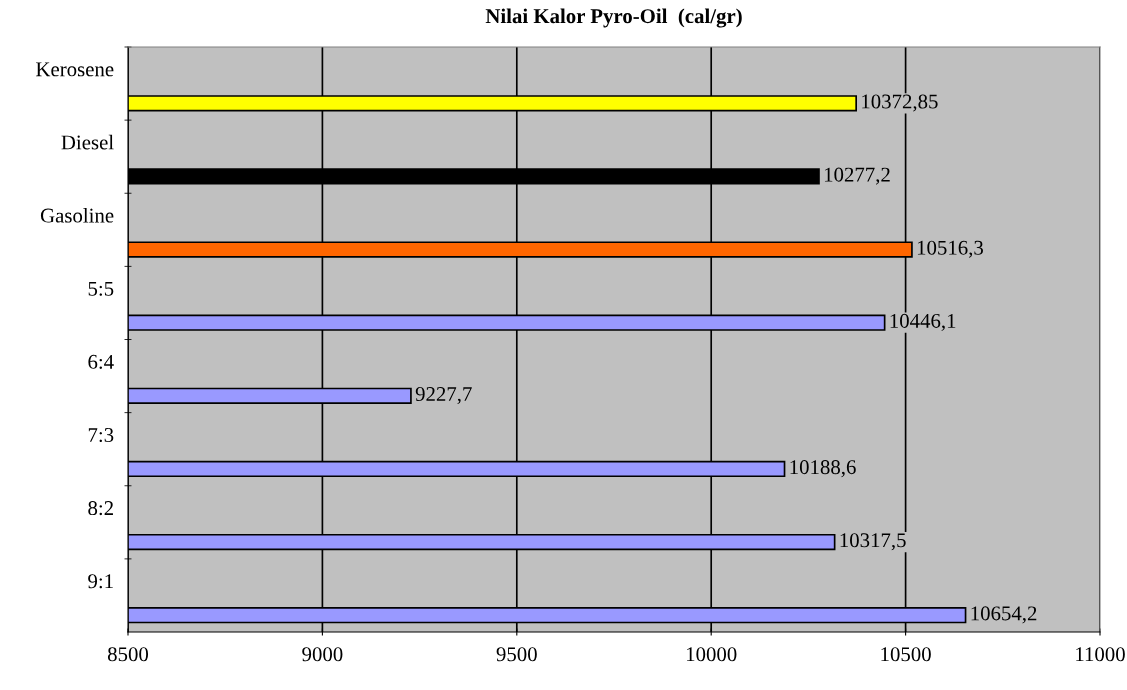 Image resolution: width=1127 pixels, height=690 pixels. What do you see at coordinates (900, 103) in the screenshot?
I see `data-label: 10372,85` at bounding box center [900, 103].